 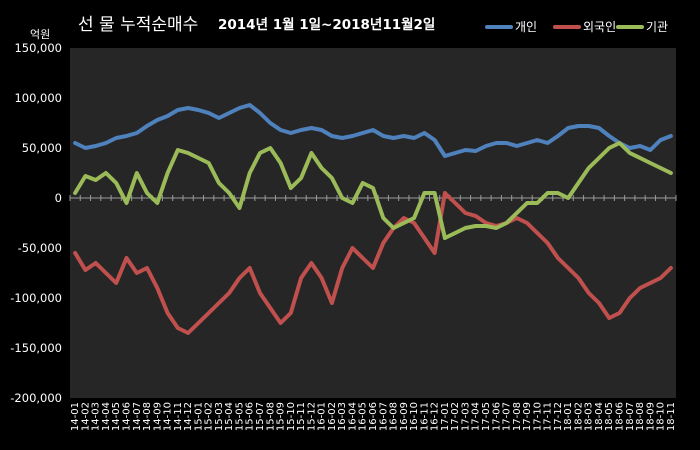 What do you see at coordinates (281, 416) in the screenshot?
I see `x-tick-label: 15-09` at bounding box center [281, 416].